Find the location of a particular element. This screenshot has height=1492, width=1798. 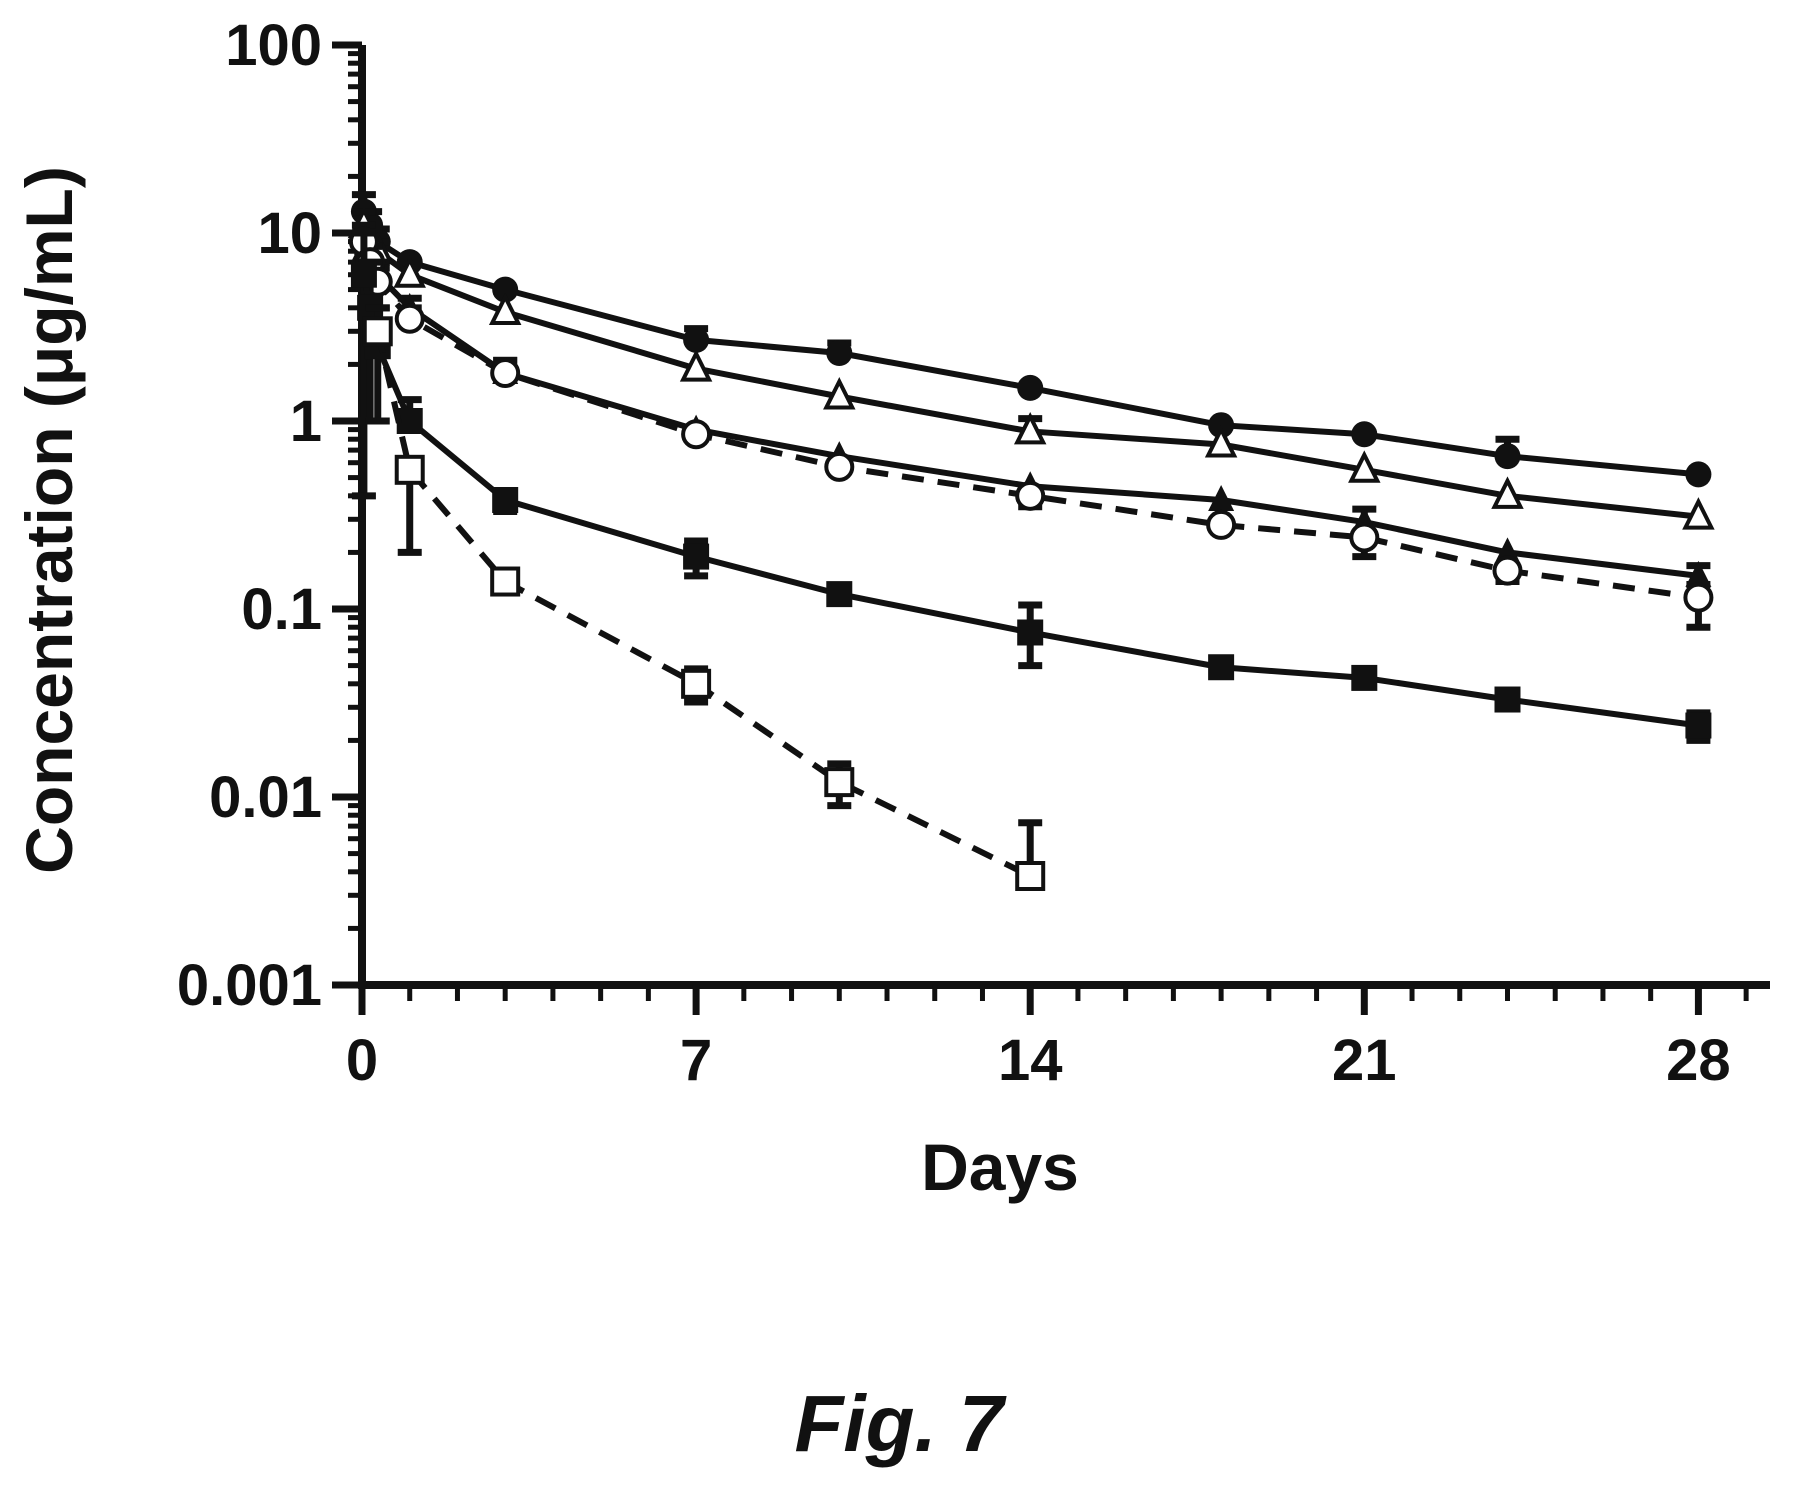

y-tick-label: 1 is located at coordinates (306, 421).